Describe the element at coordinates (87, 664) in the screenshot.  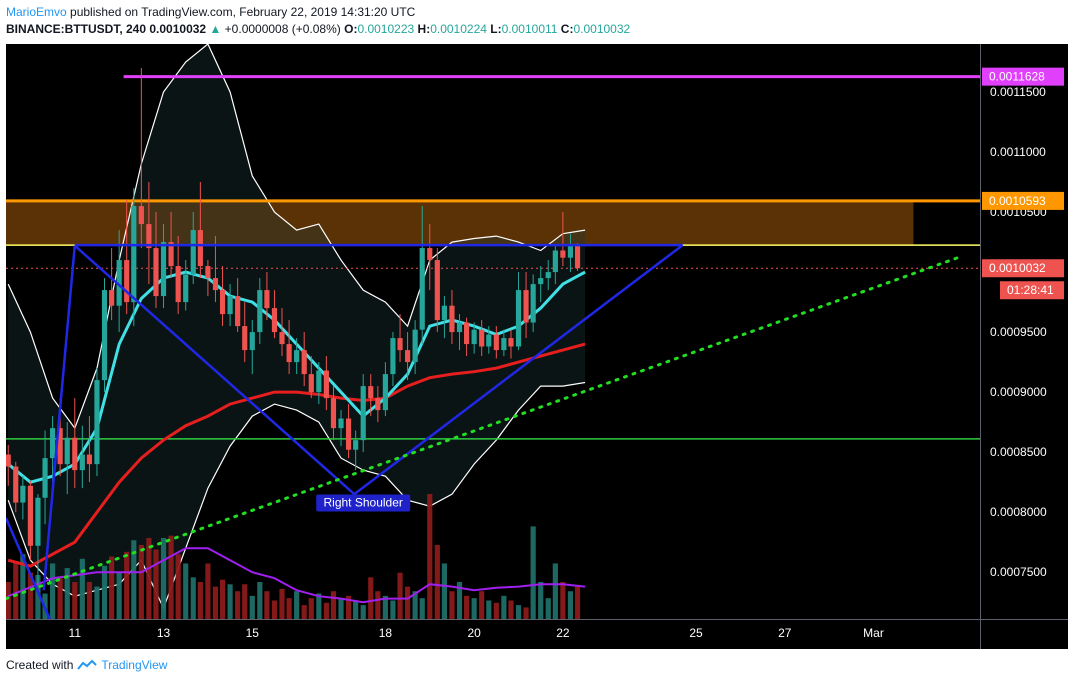
I see `tradingview-logo-icon` at that location.